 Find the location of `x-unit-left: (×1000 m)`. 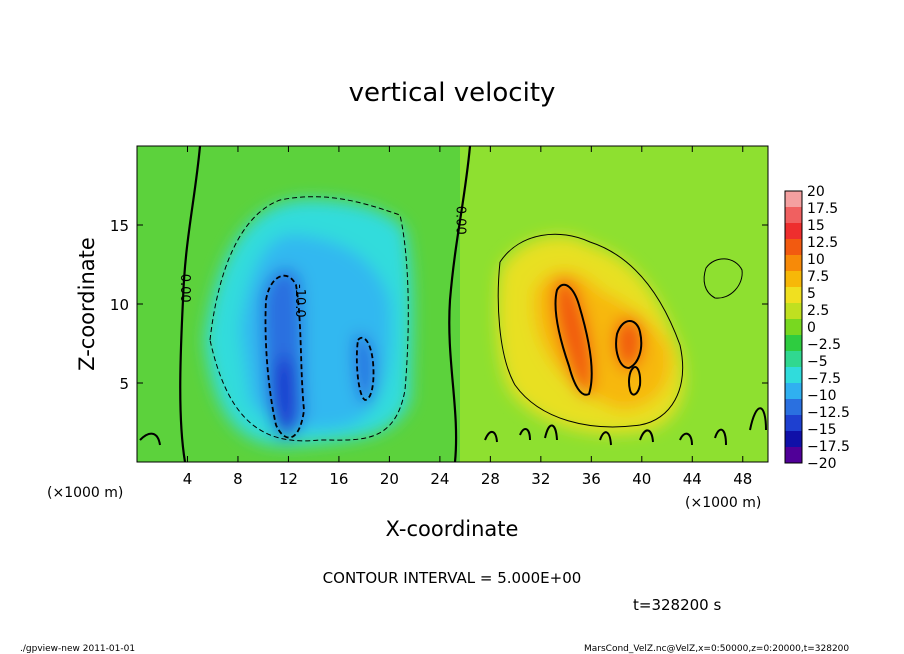

x-unit-left: (×1000 m) is located at coordinates (85, 493).